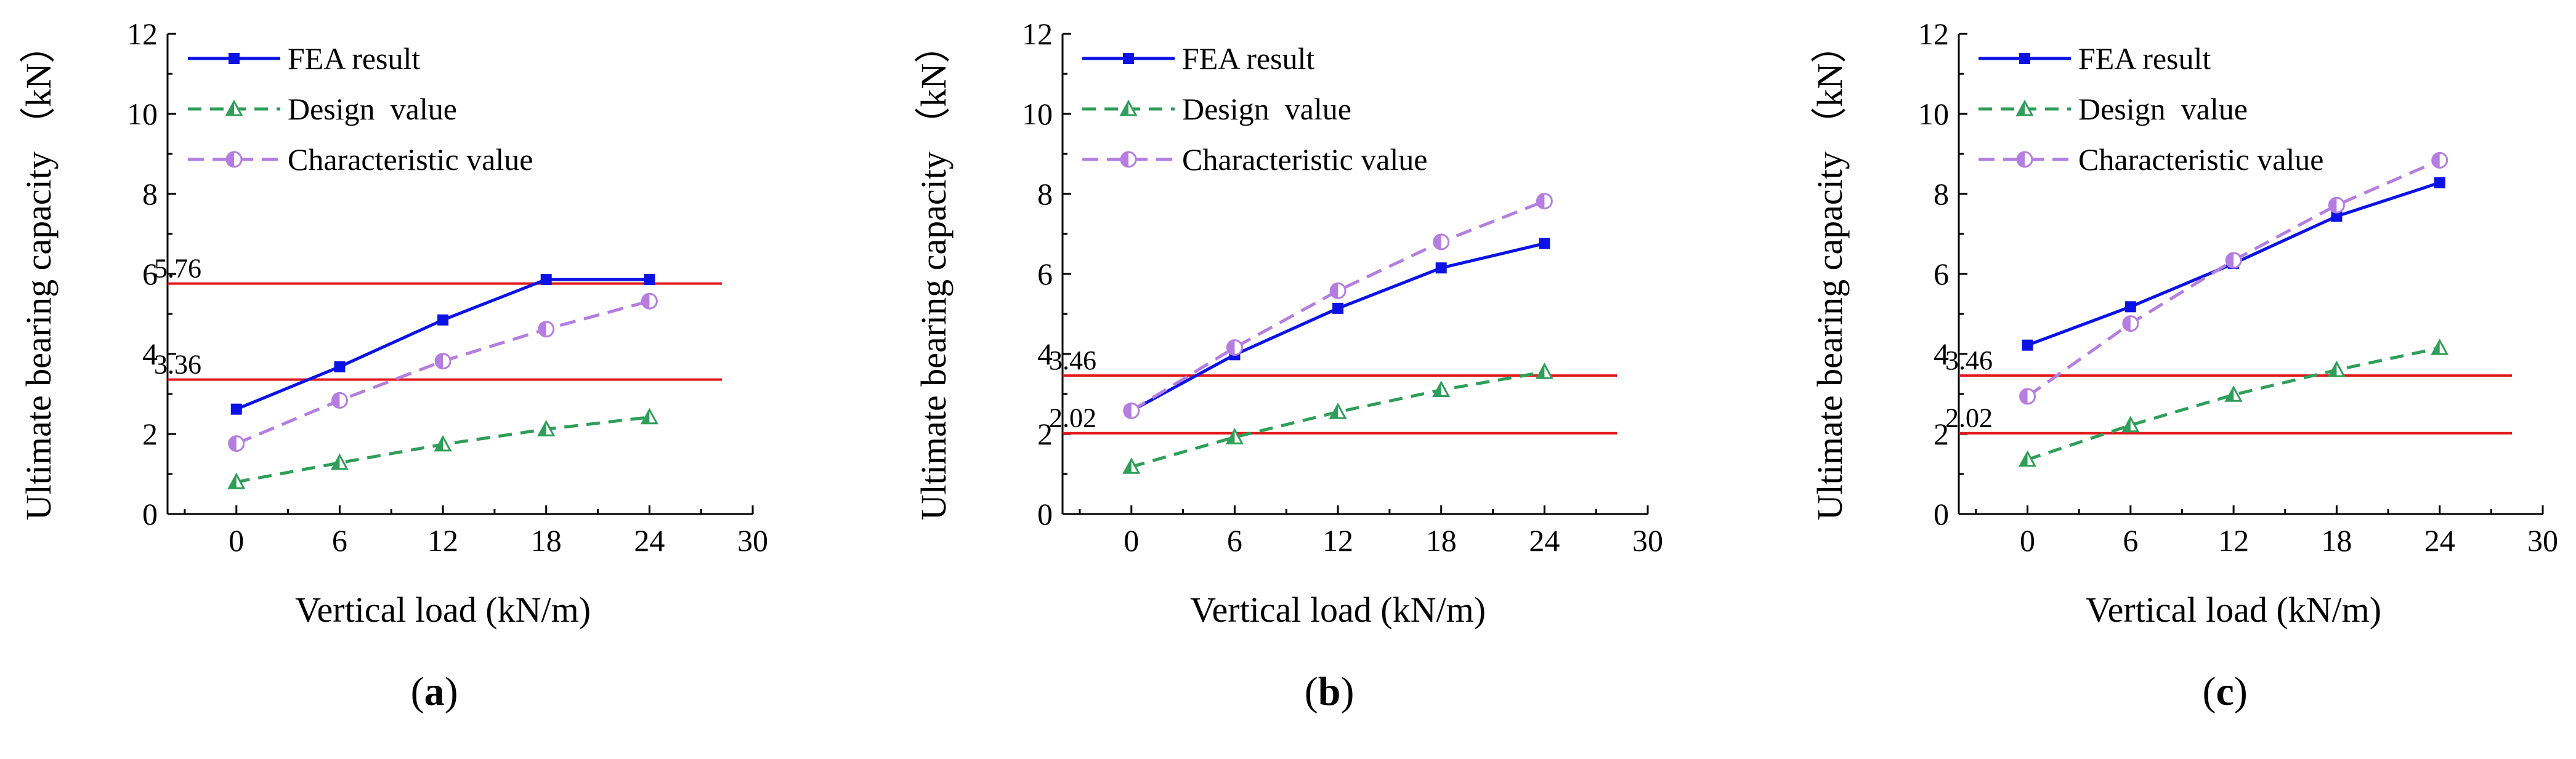  I want to click on x-tick-label: 0, so click(2027, 540).